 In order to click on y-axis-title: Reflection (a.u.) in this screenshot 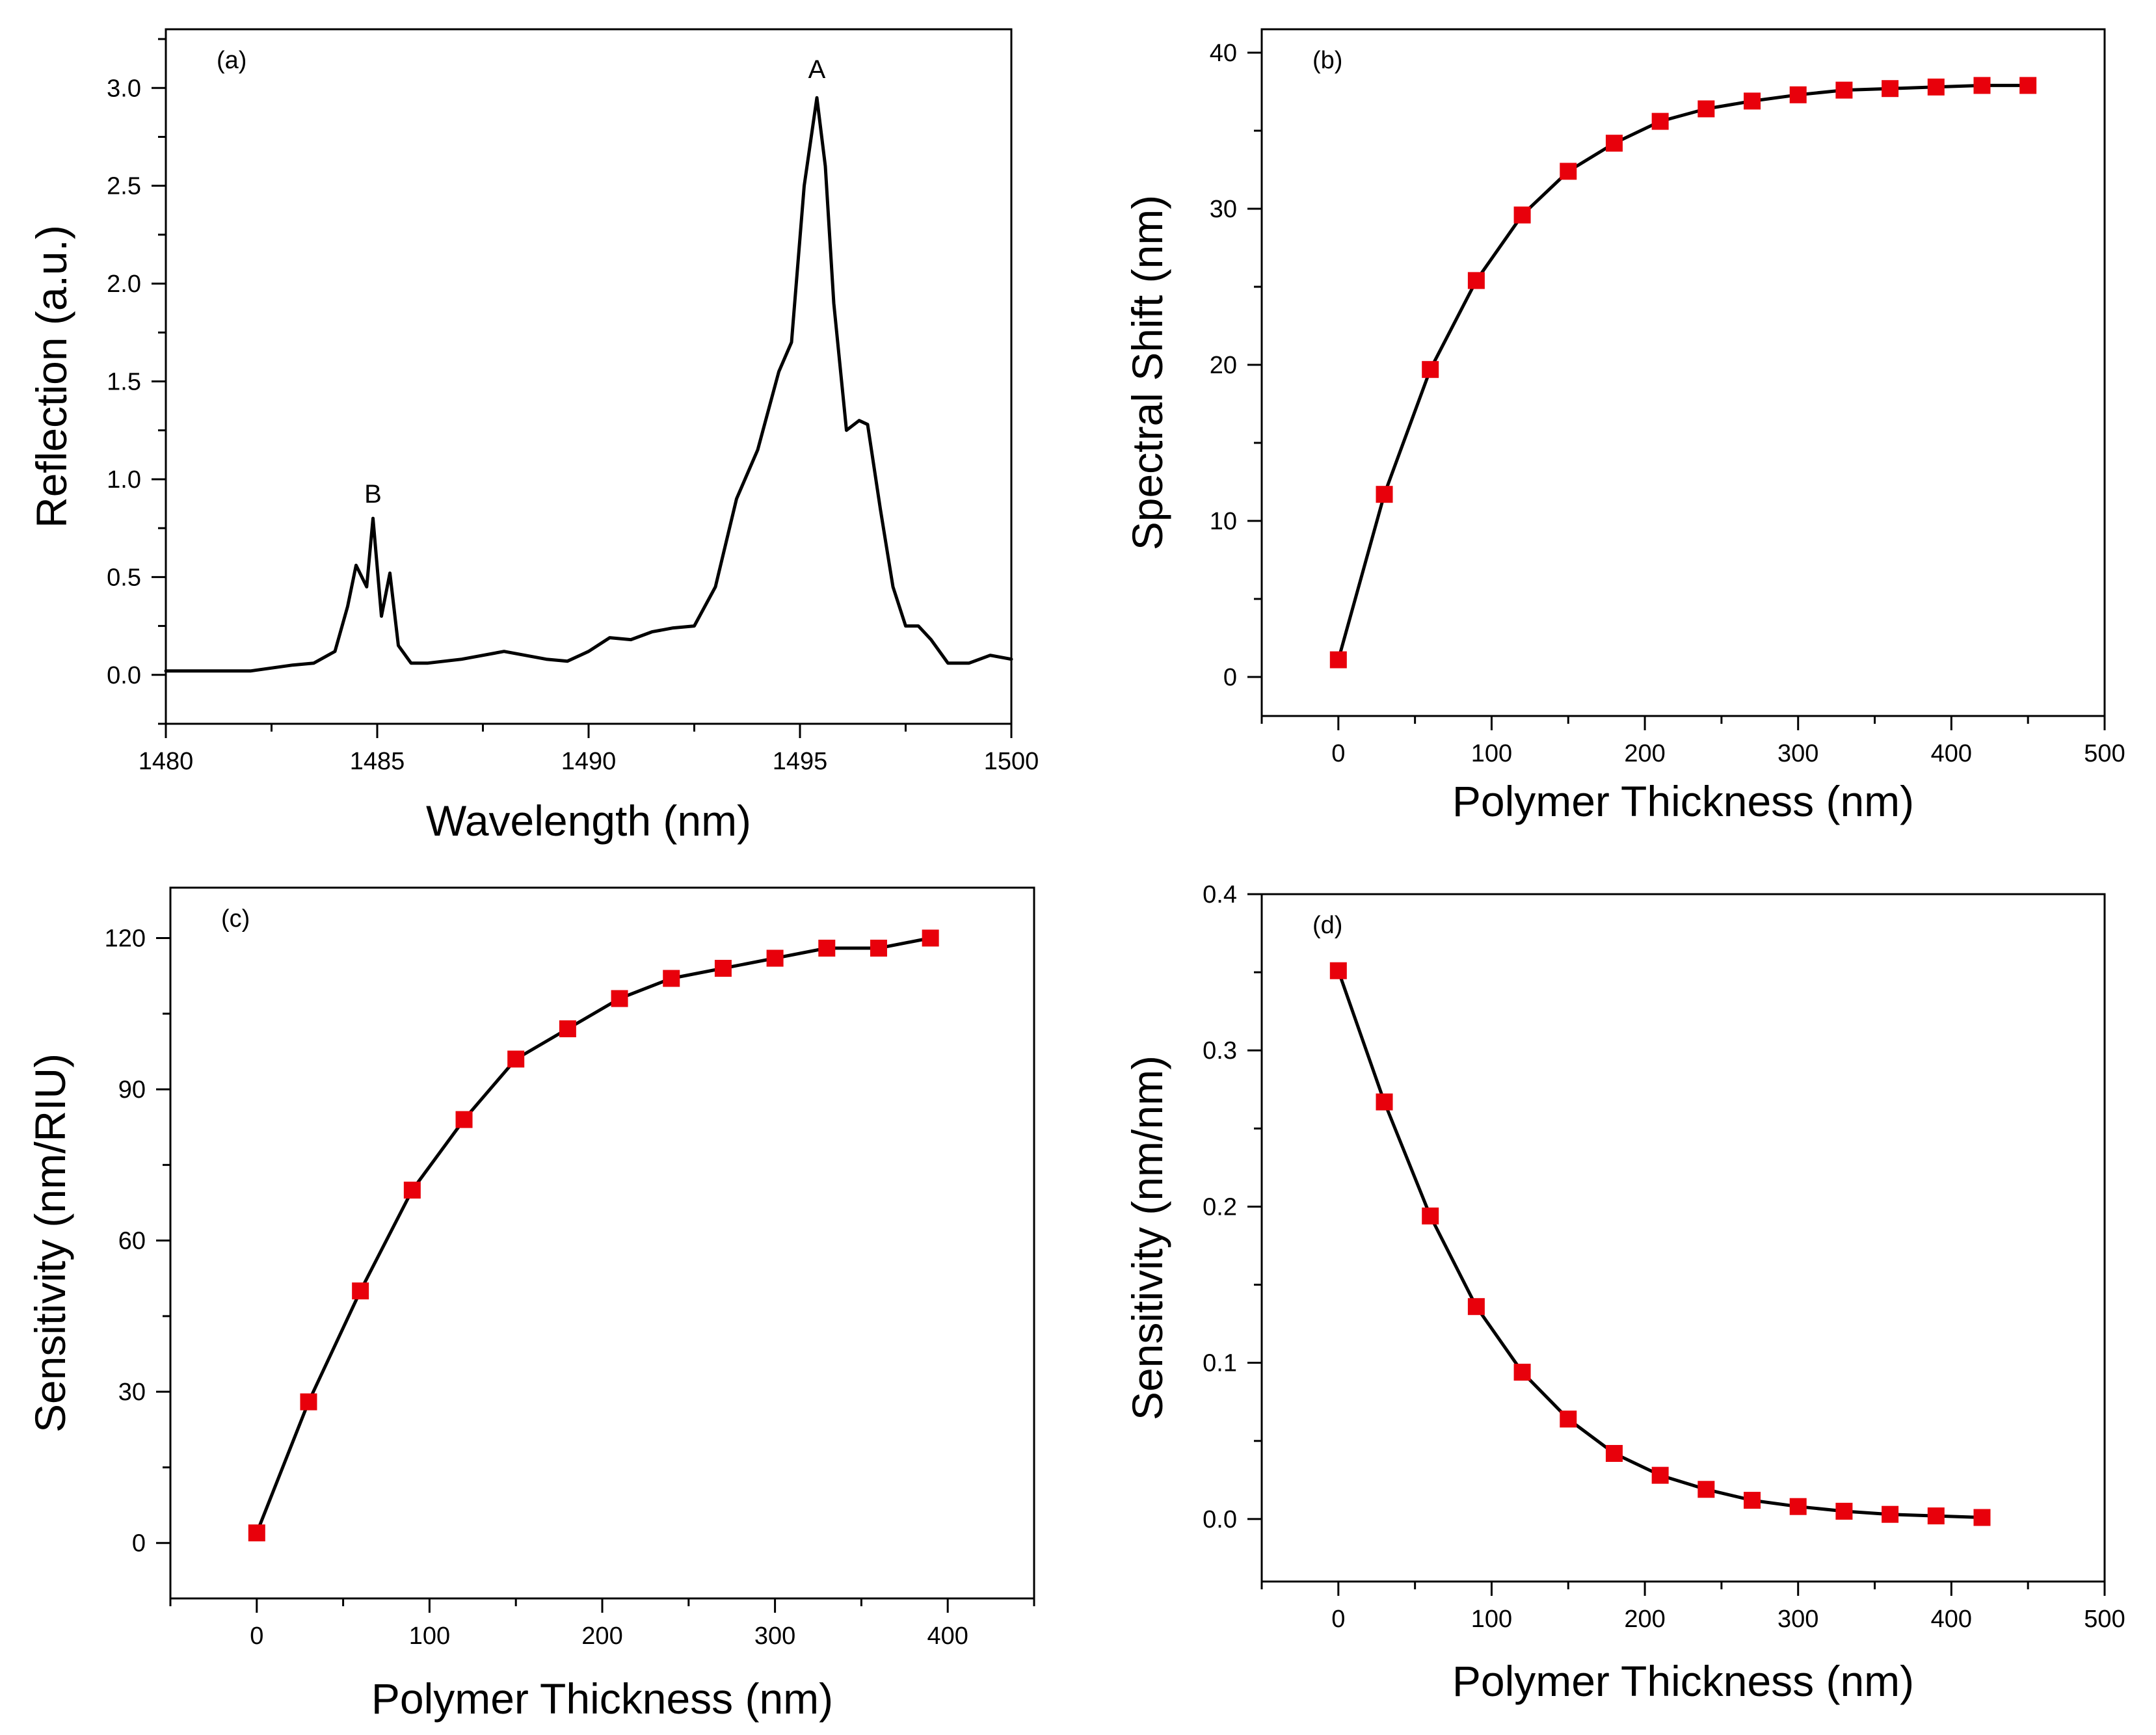, I will do `click(51, 376)`.